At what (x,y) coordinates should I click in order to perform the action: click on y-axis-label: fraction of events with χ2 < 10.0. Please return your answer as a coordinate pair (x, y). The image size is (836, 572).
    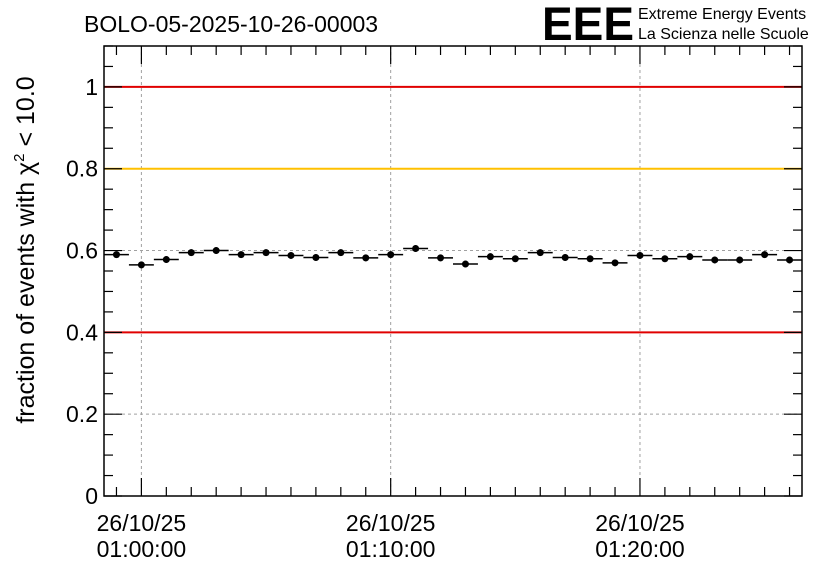
    Looking at the image, I should click on (25, 249).